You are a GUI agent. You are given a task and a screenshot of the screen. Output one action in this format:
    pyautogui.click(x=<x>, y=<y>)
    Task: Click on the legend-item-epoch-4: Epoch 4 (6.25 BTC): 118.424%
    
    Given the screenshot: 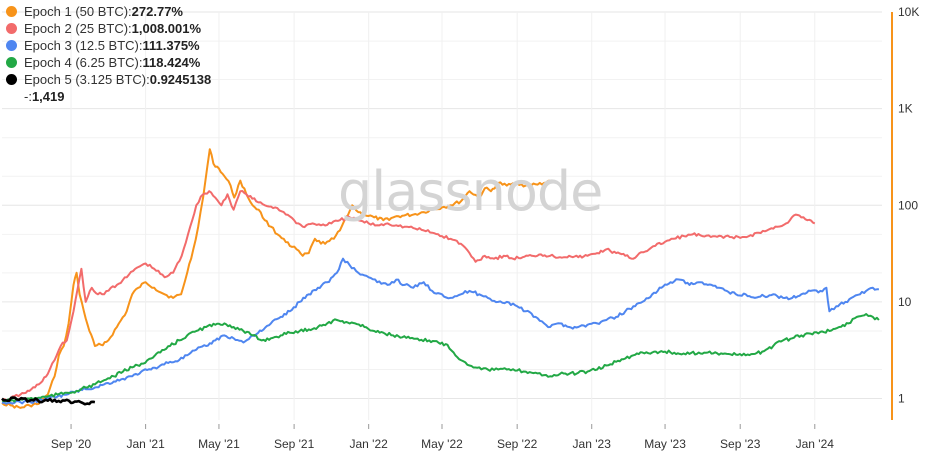 What is the action you would take?
    pyautogui.click(x=108, y=62)
    